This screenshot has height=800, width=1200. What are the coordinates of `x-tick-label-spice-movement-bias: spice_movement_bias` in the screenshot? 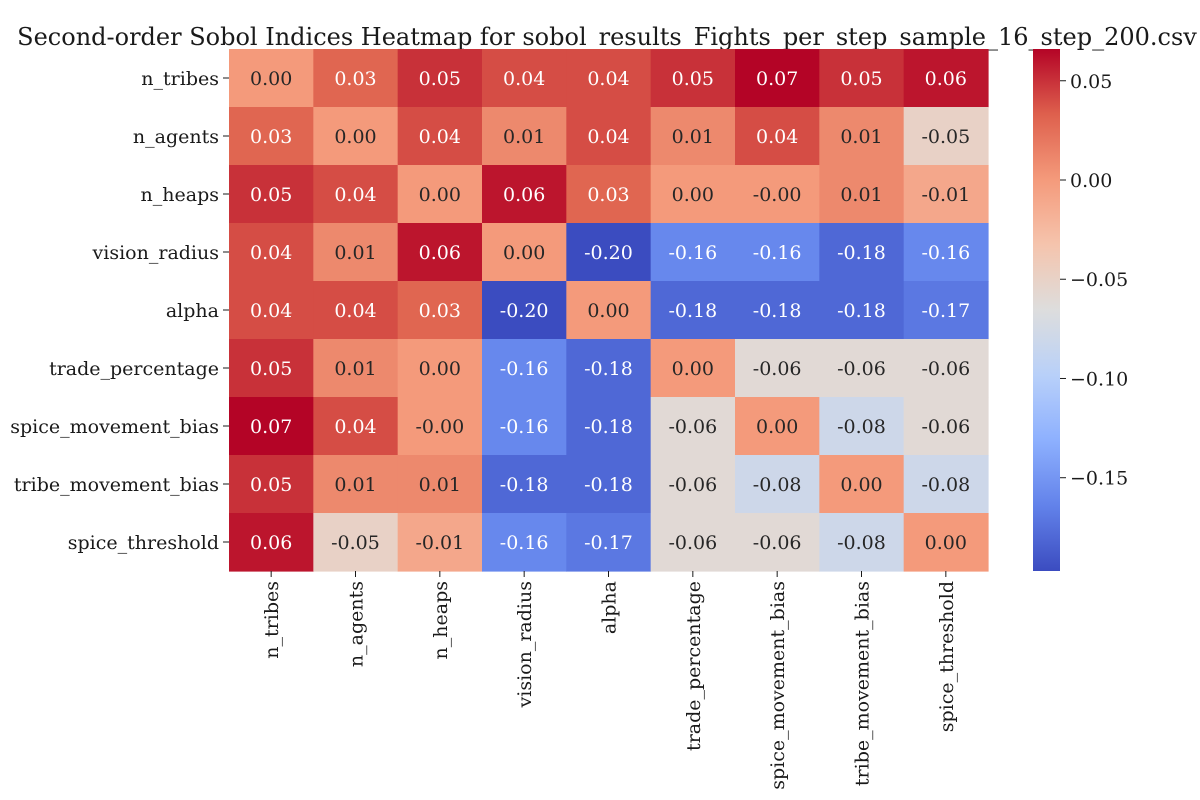 It's located at (778, 685).